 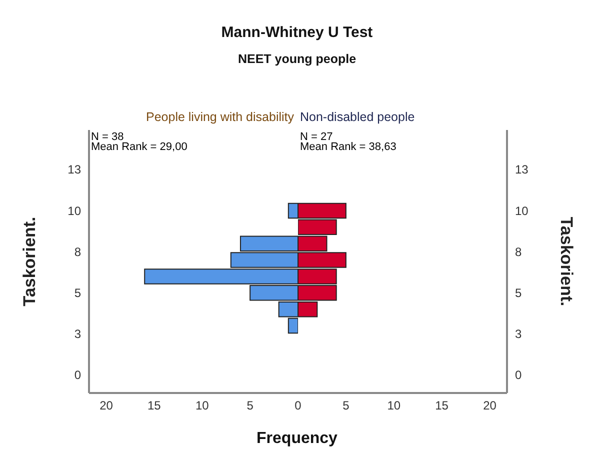 I want to click on text: People living with disability, so click(x=219, y=117).